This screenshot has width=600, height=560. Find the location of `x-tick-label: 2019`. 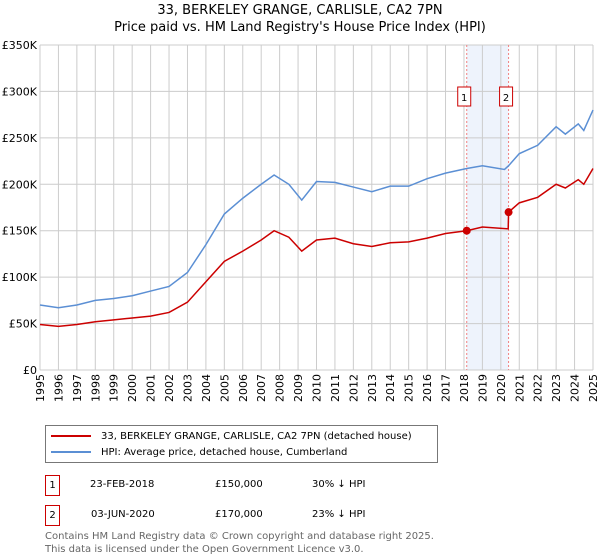

x-tick-label: 2019 is located at coordinates (482, 388).